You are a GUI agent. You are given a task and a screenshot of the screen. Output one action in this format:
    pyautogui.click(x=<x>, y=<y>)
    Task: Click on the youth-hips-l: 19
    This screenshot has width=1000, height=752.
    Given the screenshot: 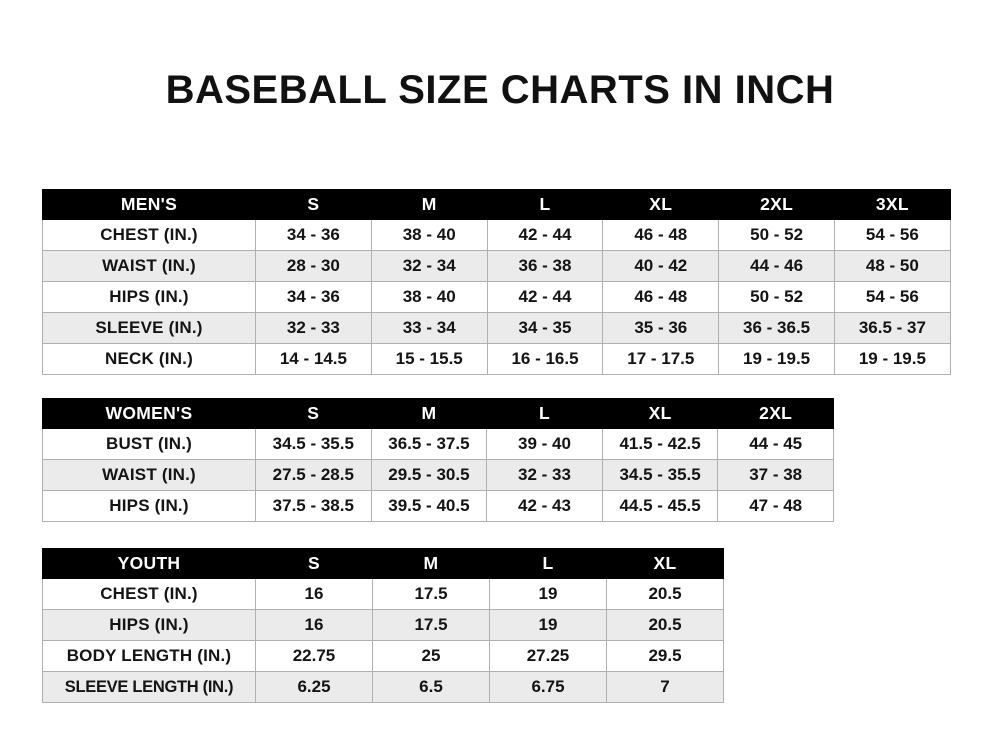 What is the action you would take?
    pyautogui.click(x=548, y=625)
    